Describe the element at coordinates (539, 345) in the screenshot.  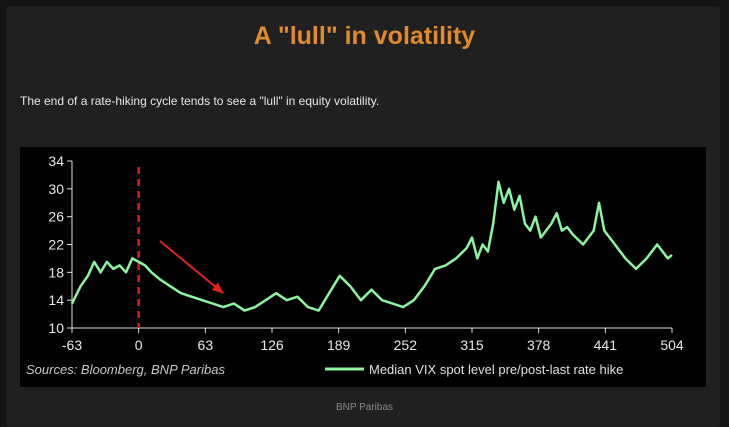
I see `x-tick-label: 378` at that location.